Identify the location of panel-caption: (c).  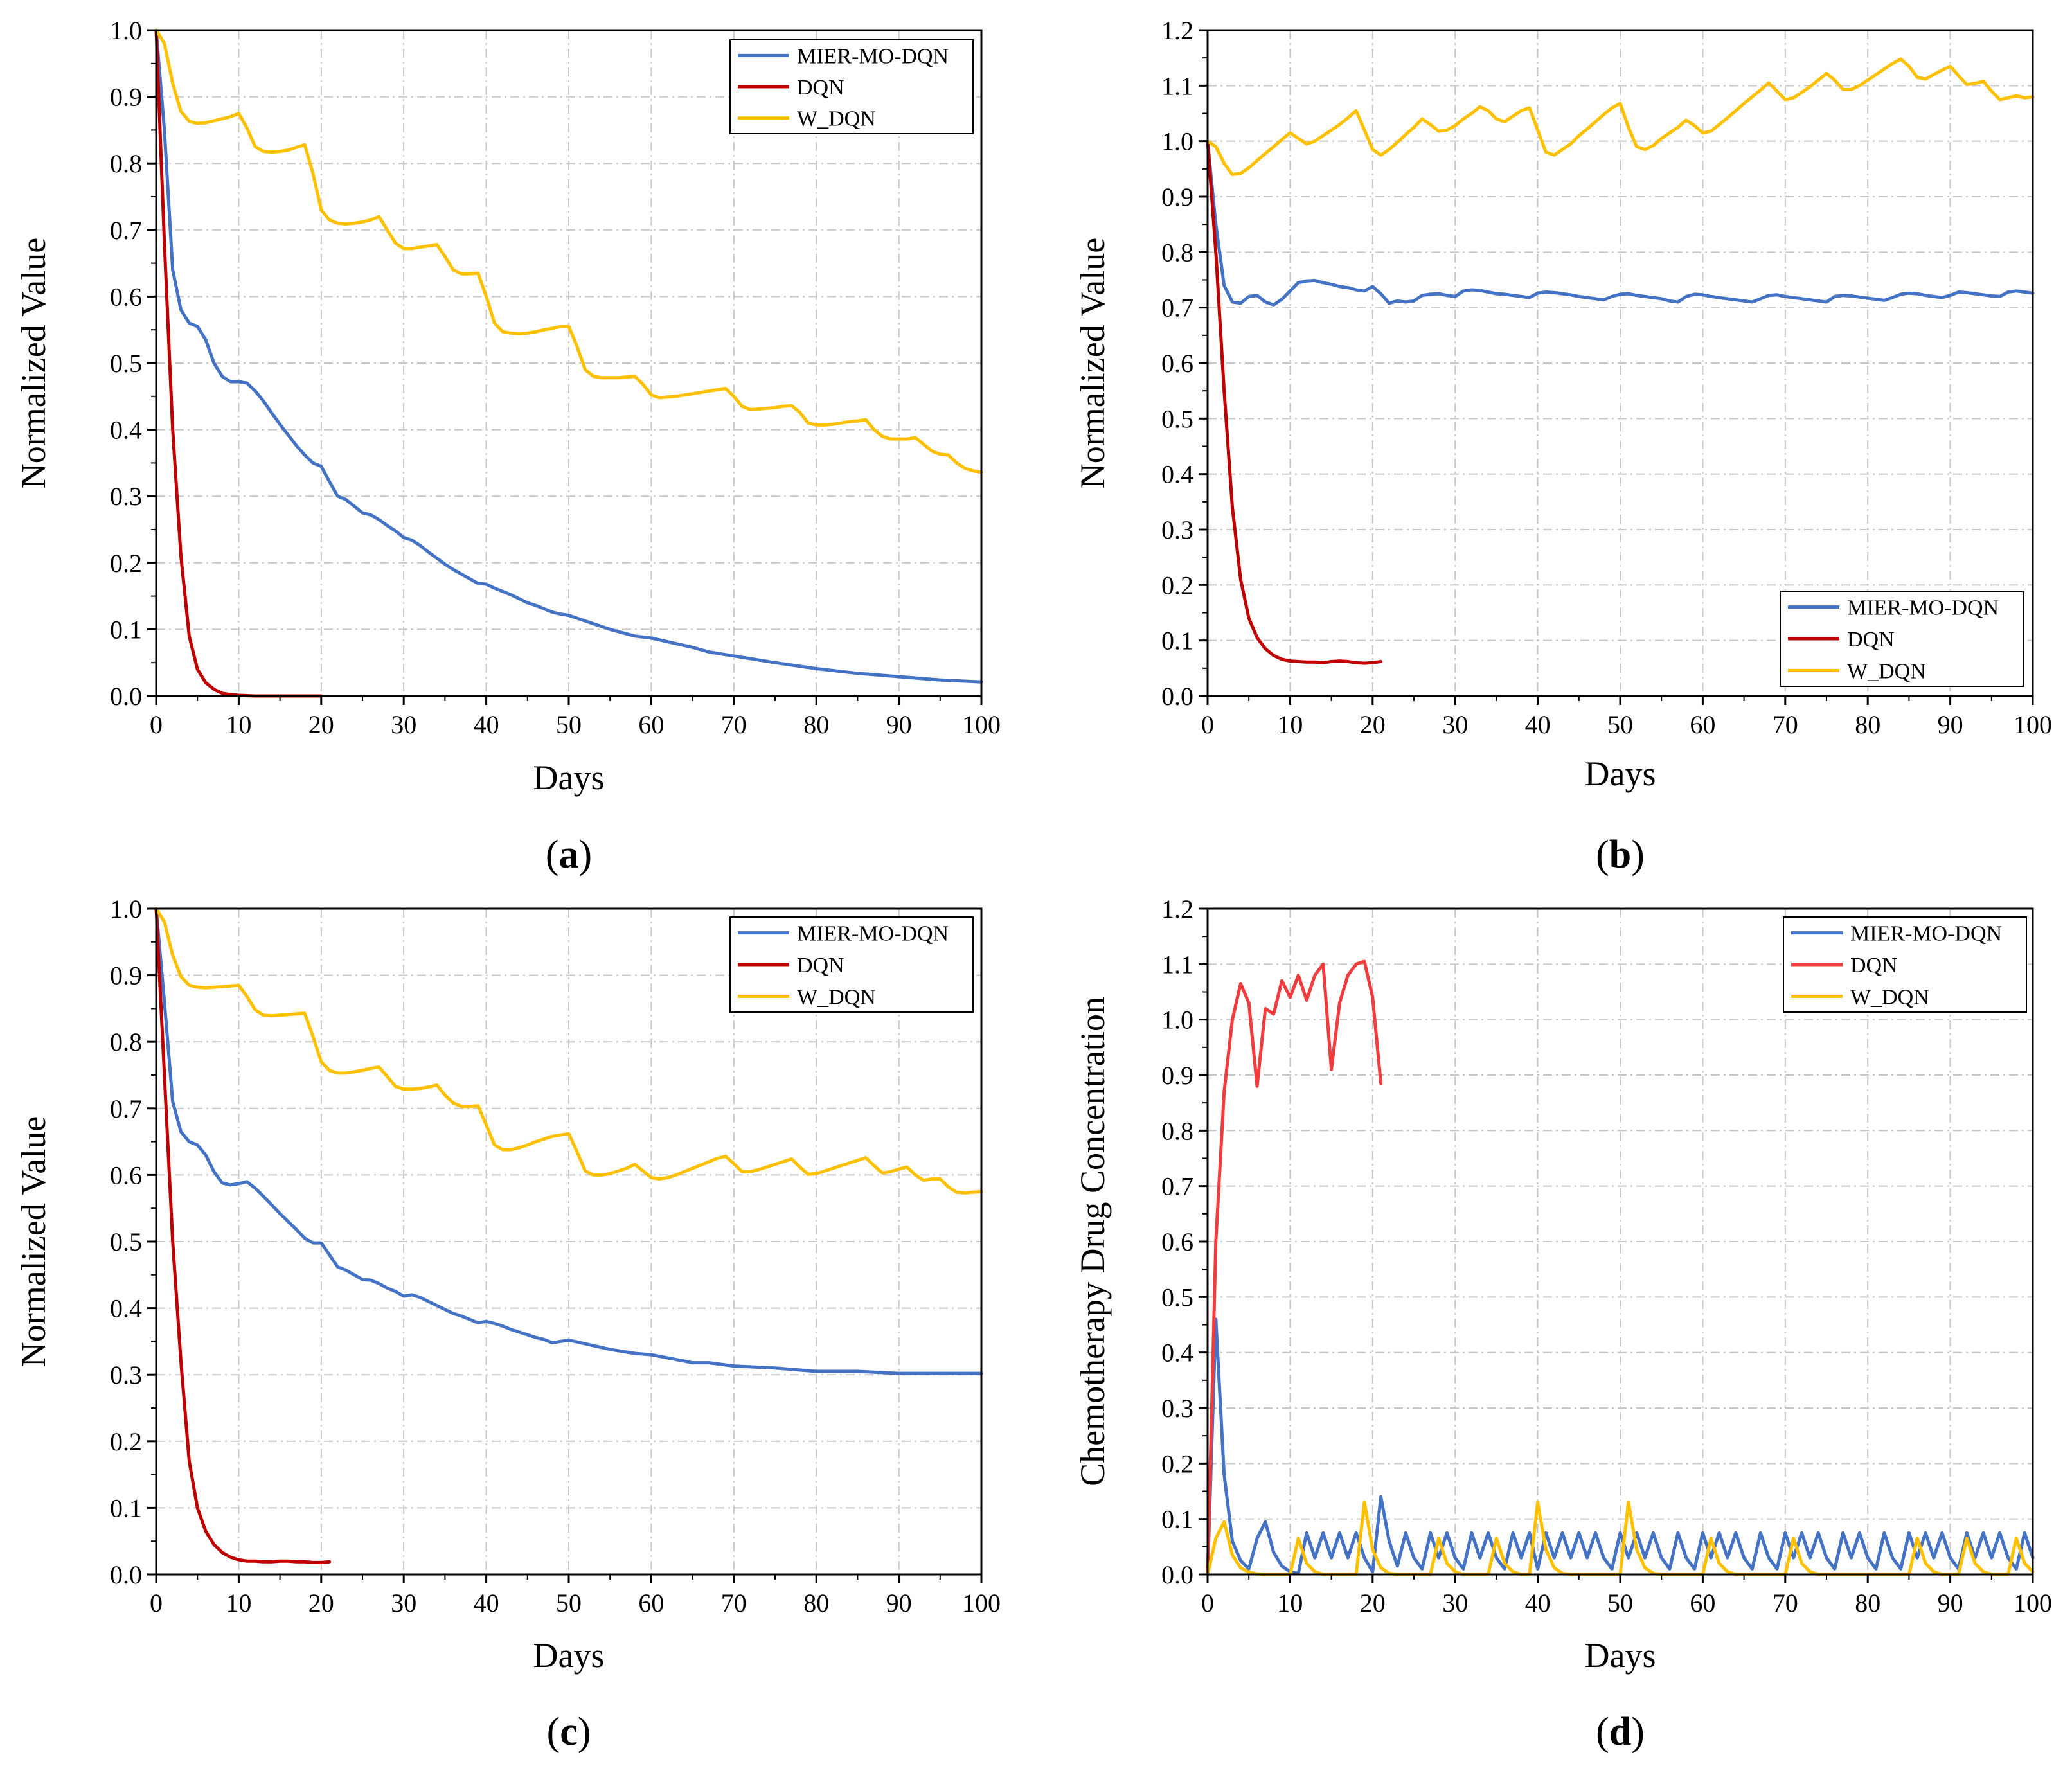
(569, 1732).